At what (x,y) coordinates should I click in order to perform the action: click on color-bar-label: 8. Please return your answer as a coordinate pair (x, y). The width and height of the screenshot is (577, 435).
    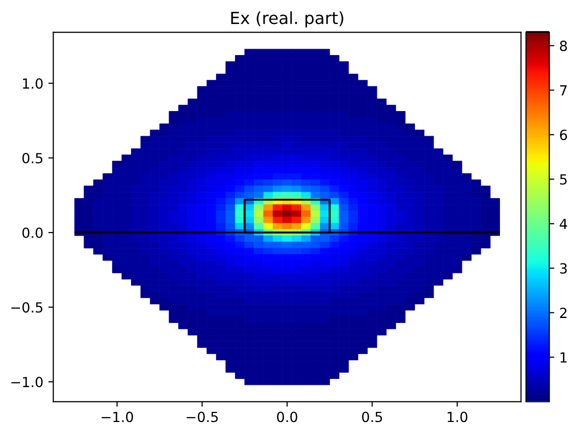
    Looking at the image, I should click on (563, 46).